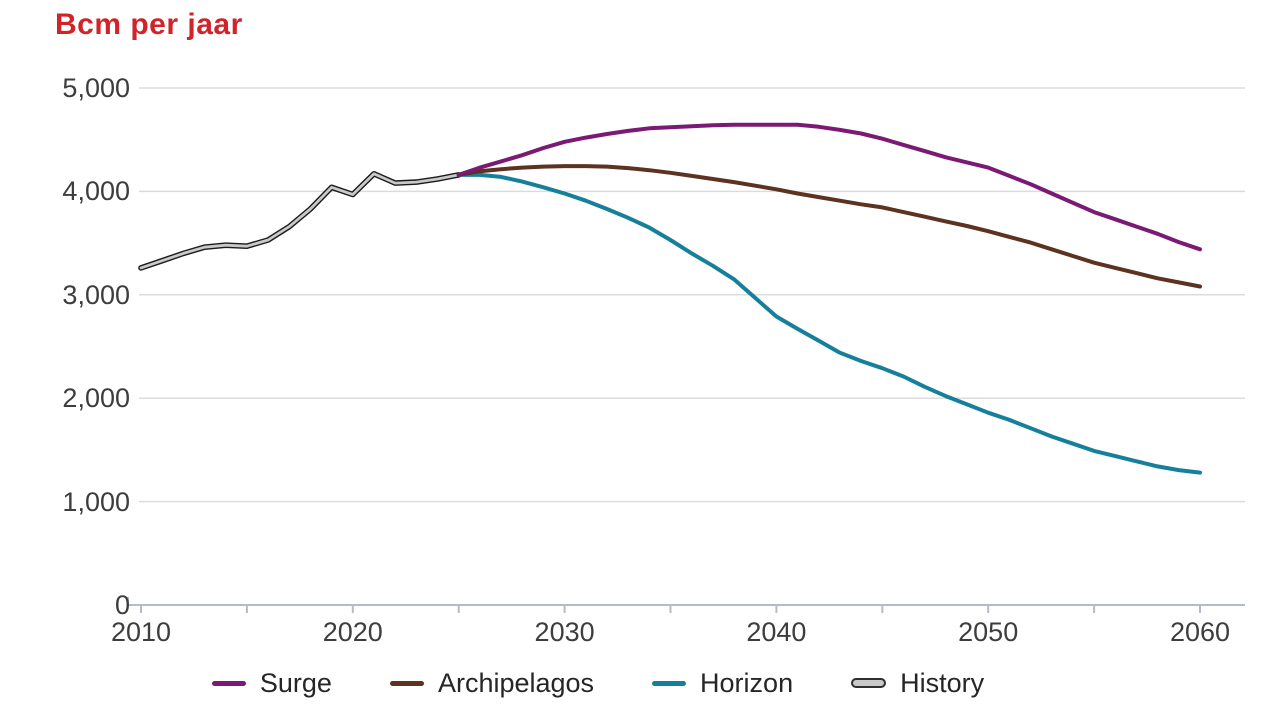 Image resolution: width=1280 pixels, height=720 pixels. I want to click on y-tick-label-1,000: 1,000, so click(96, 501).